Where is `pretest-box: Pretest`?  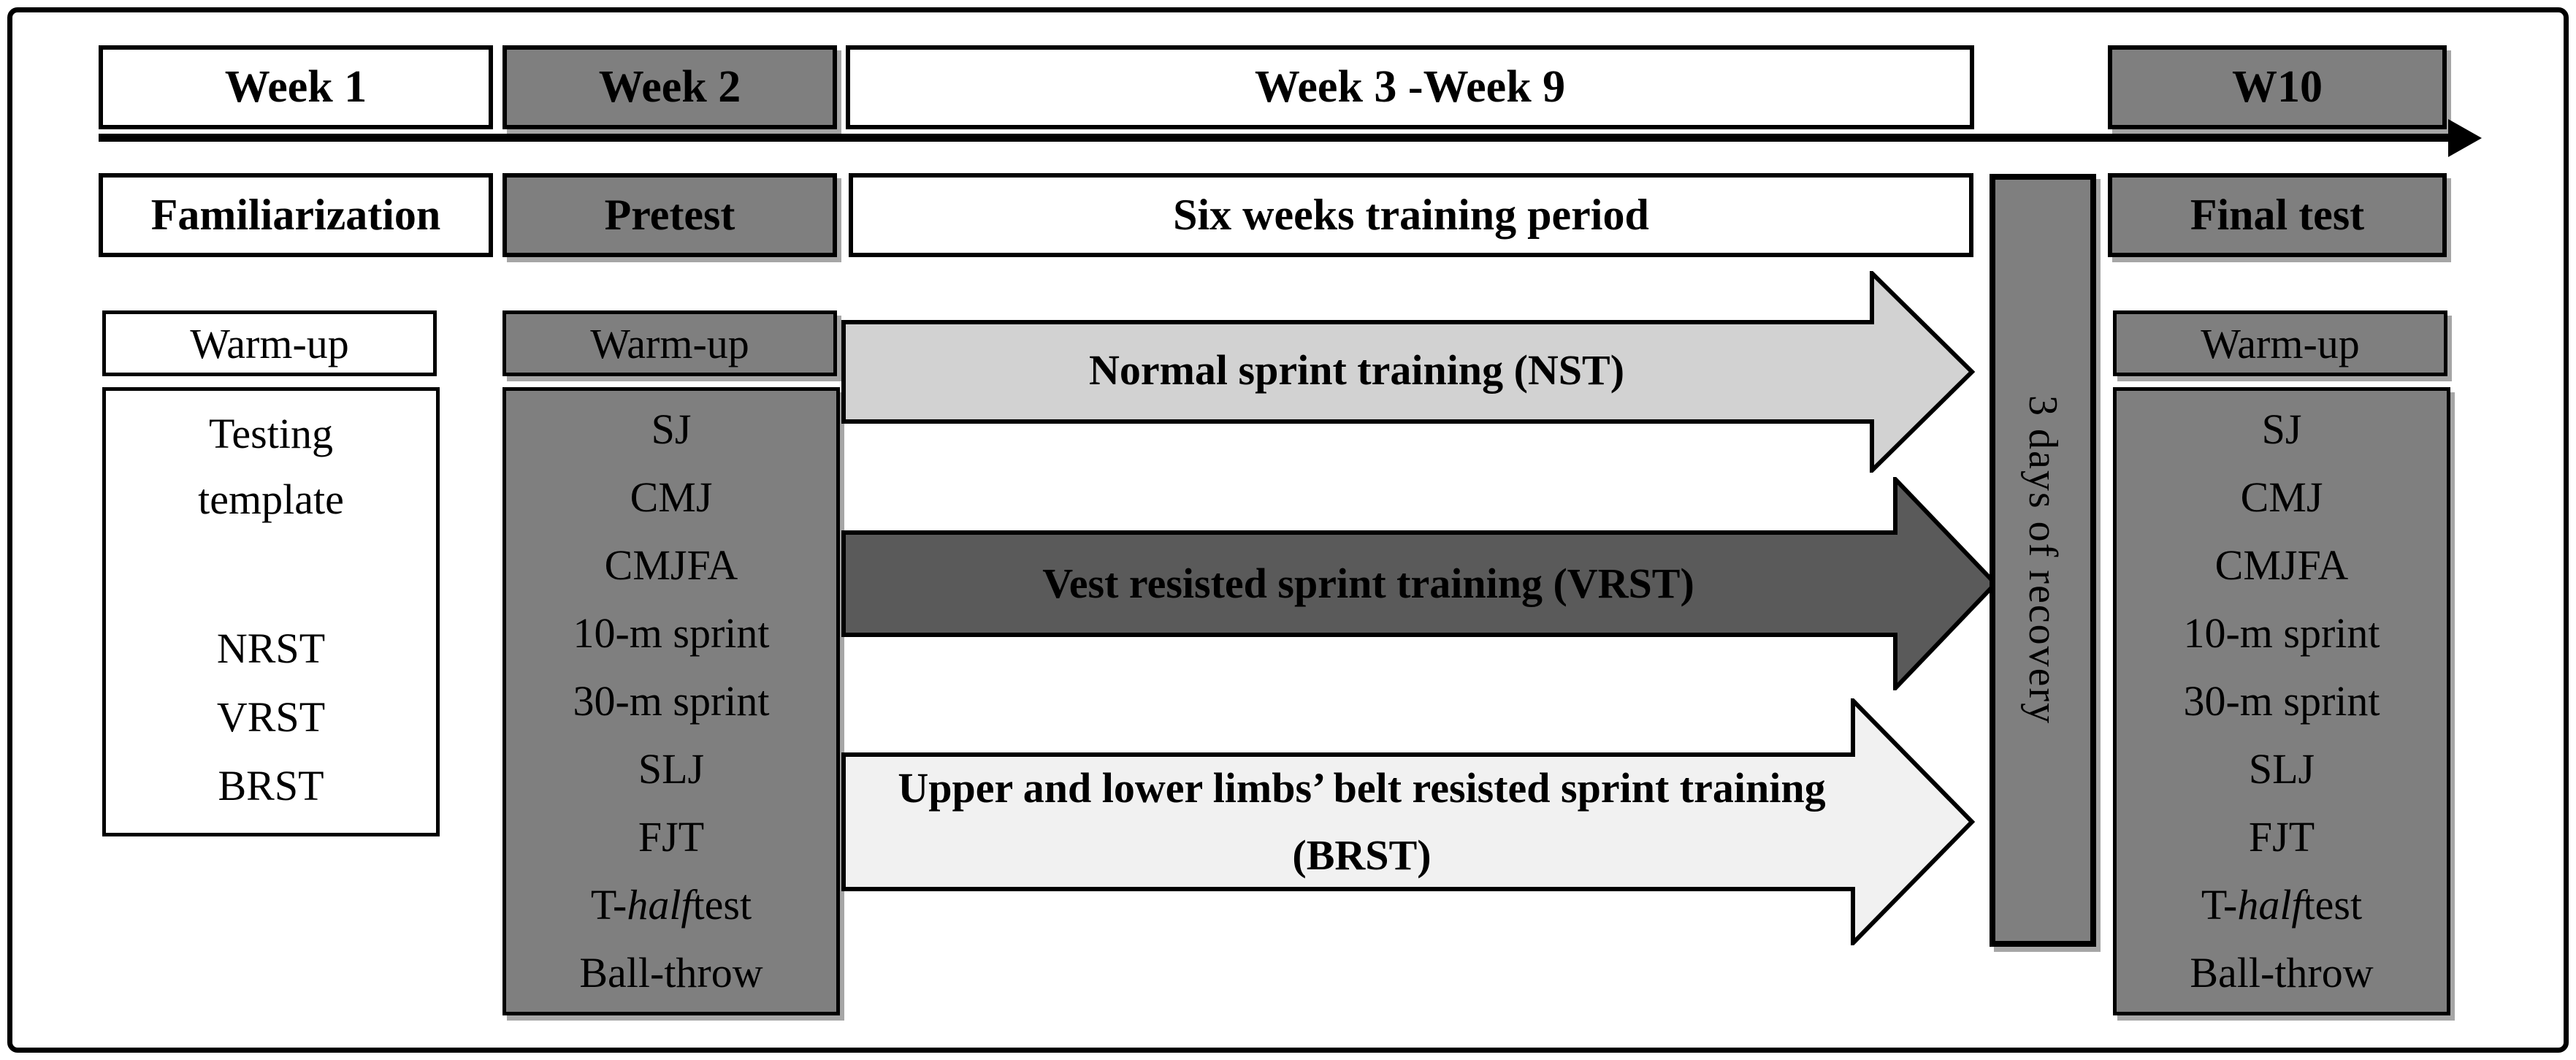 pretest-box: Pretest is located at coordinates (669, 215).